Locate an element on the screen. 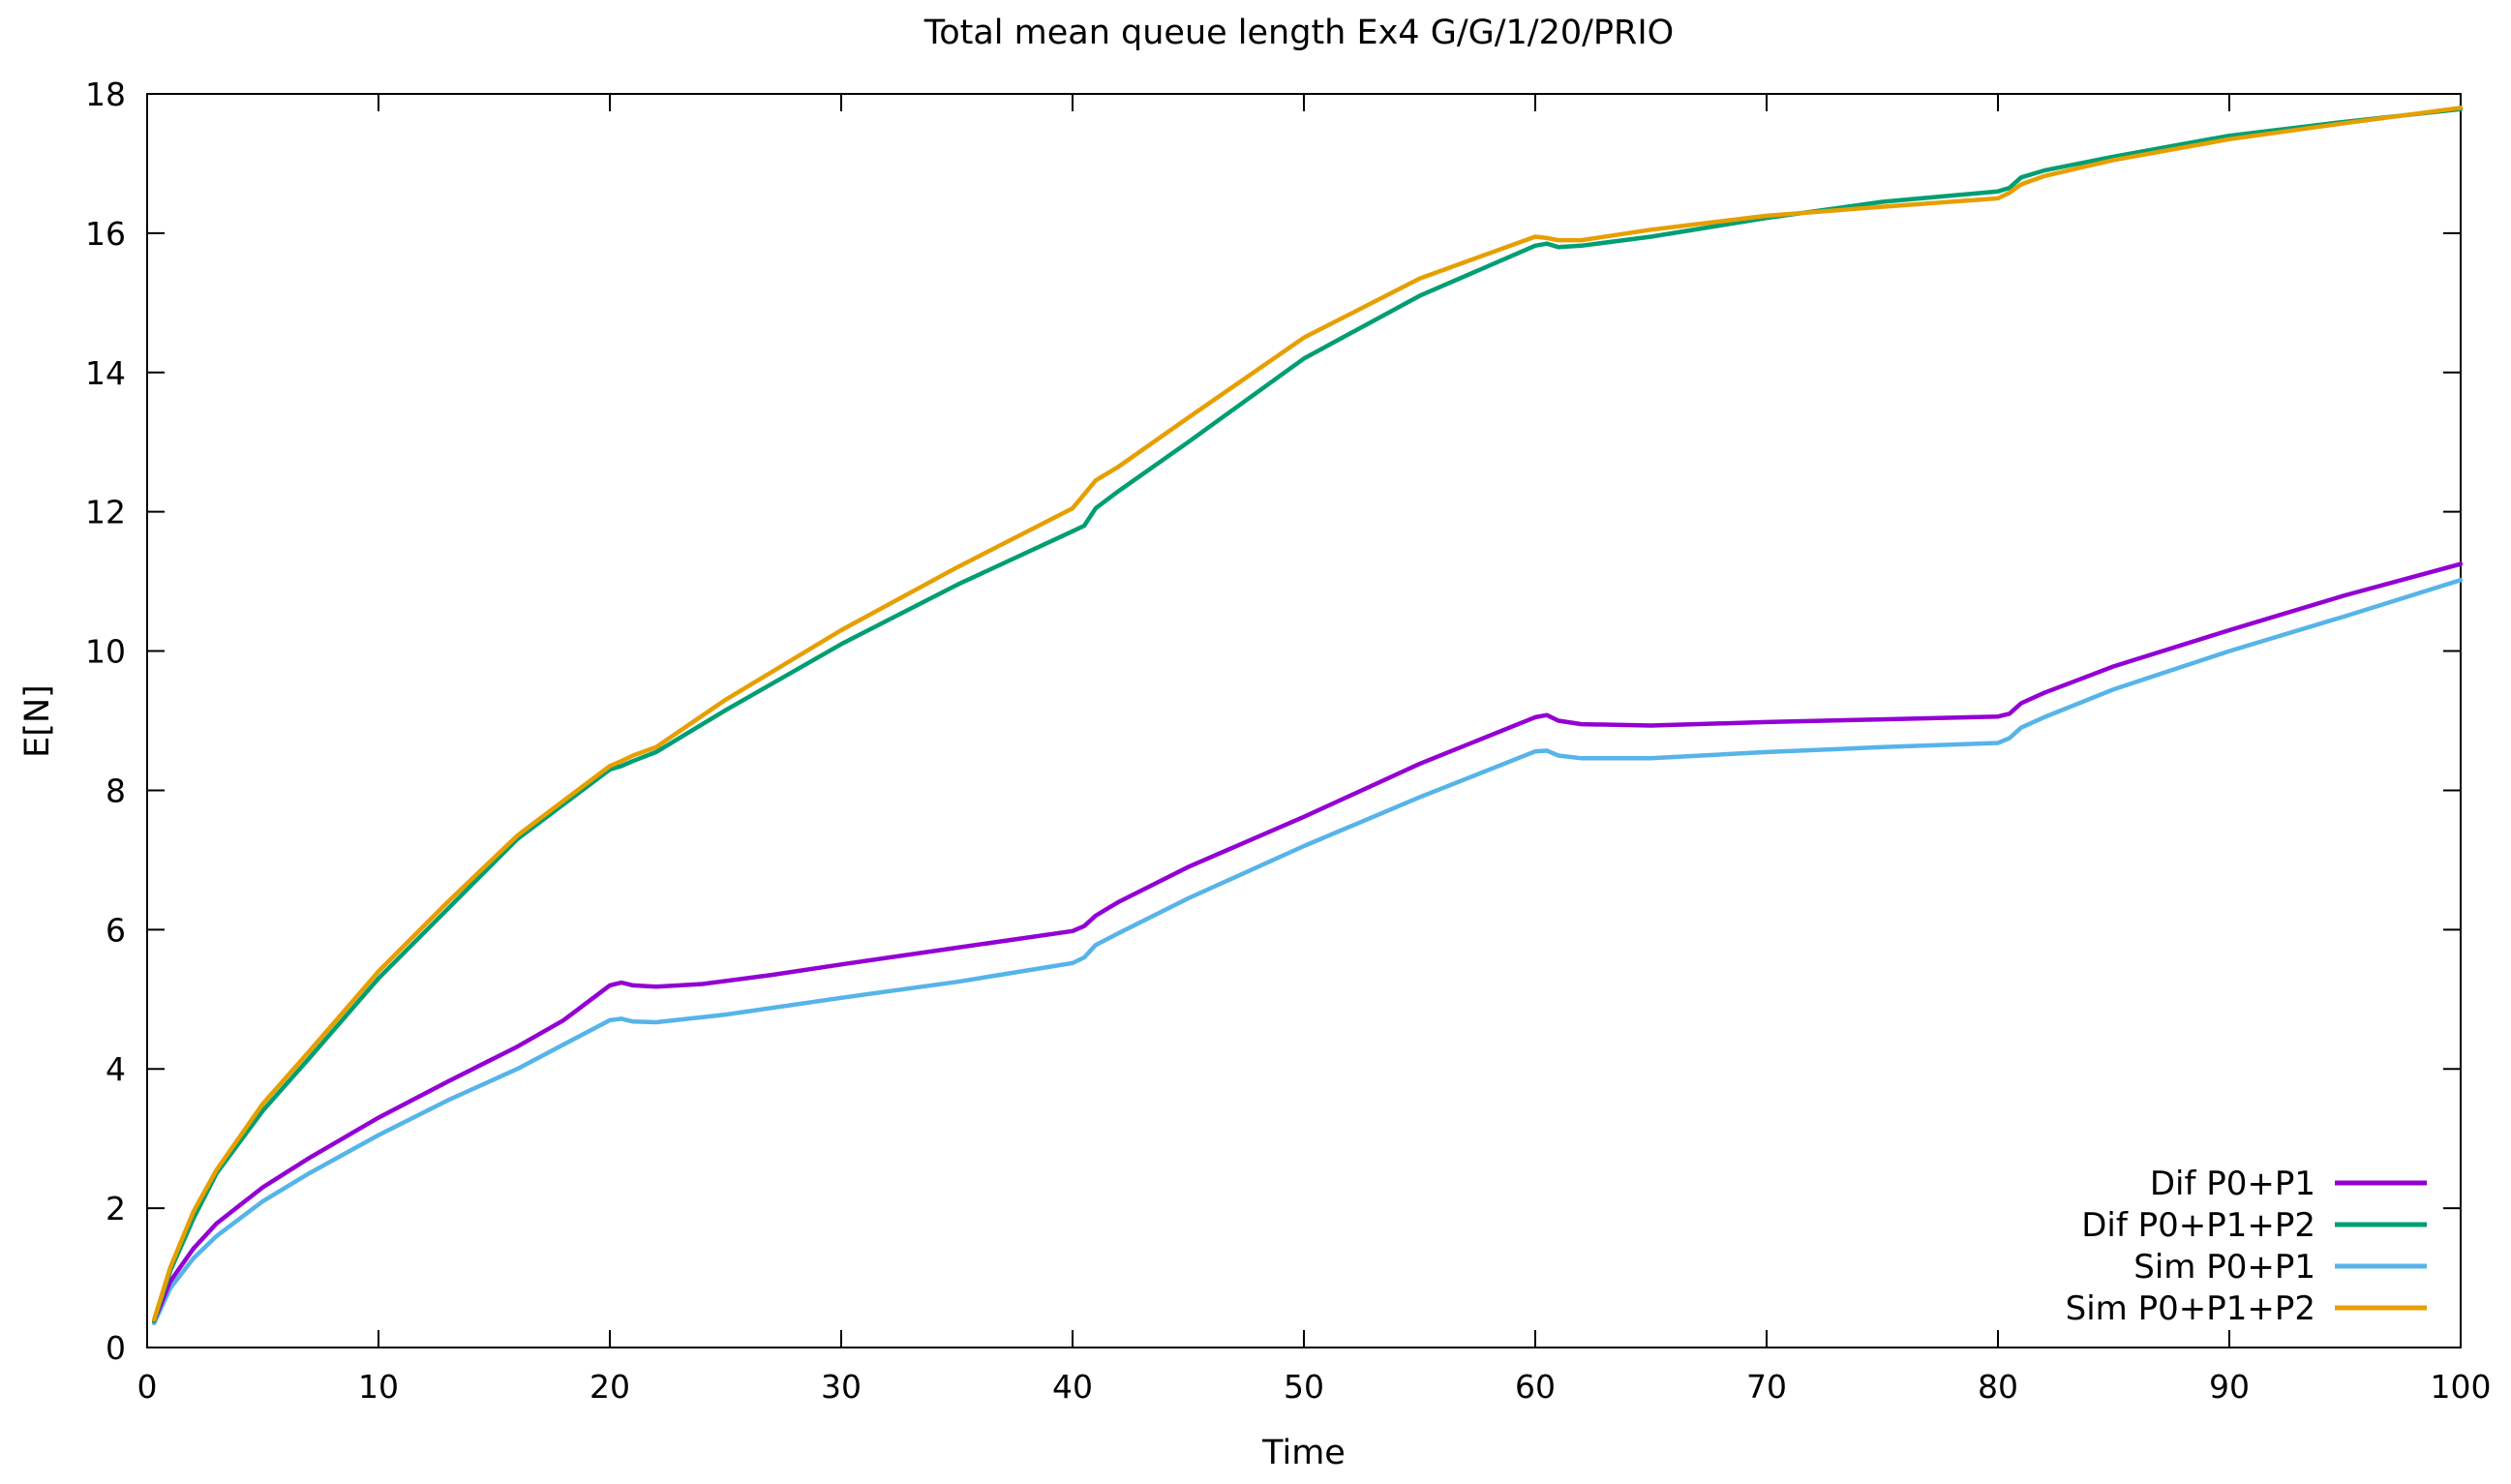 The height and width of the screenshot is (1484, 2511). x-tick-label: 30 is located at coordinates (841, 1387).